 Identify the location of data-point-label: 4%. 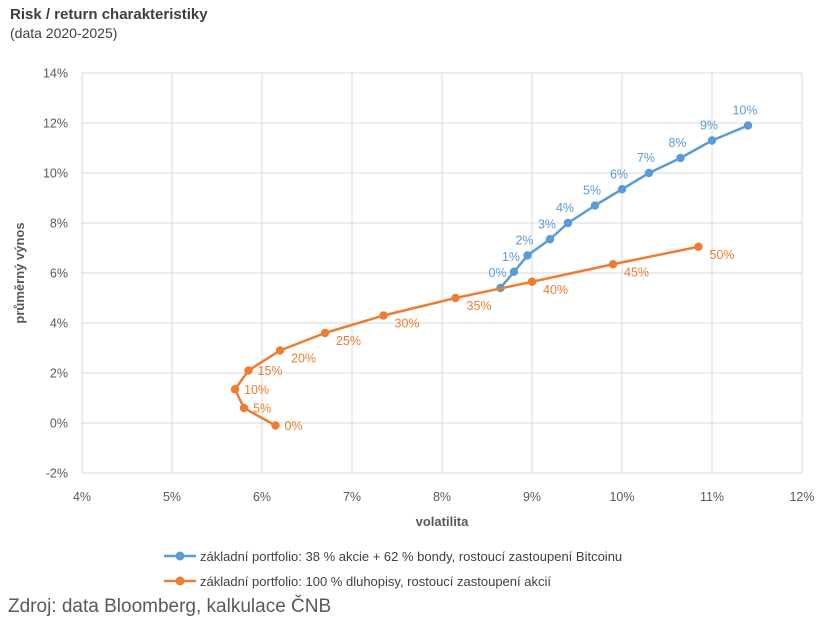
(565, 208).